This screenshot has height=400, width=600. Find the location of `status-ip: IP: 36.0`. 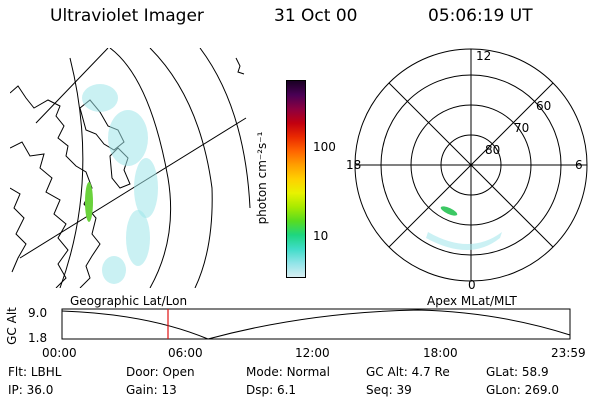

status-ip: IP: 36.0 is located at coordinates (31, 390).